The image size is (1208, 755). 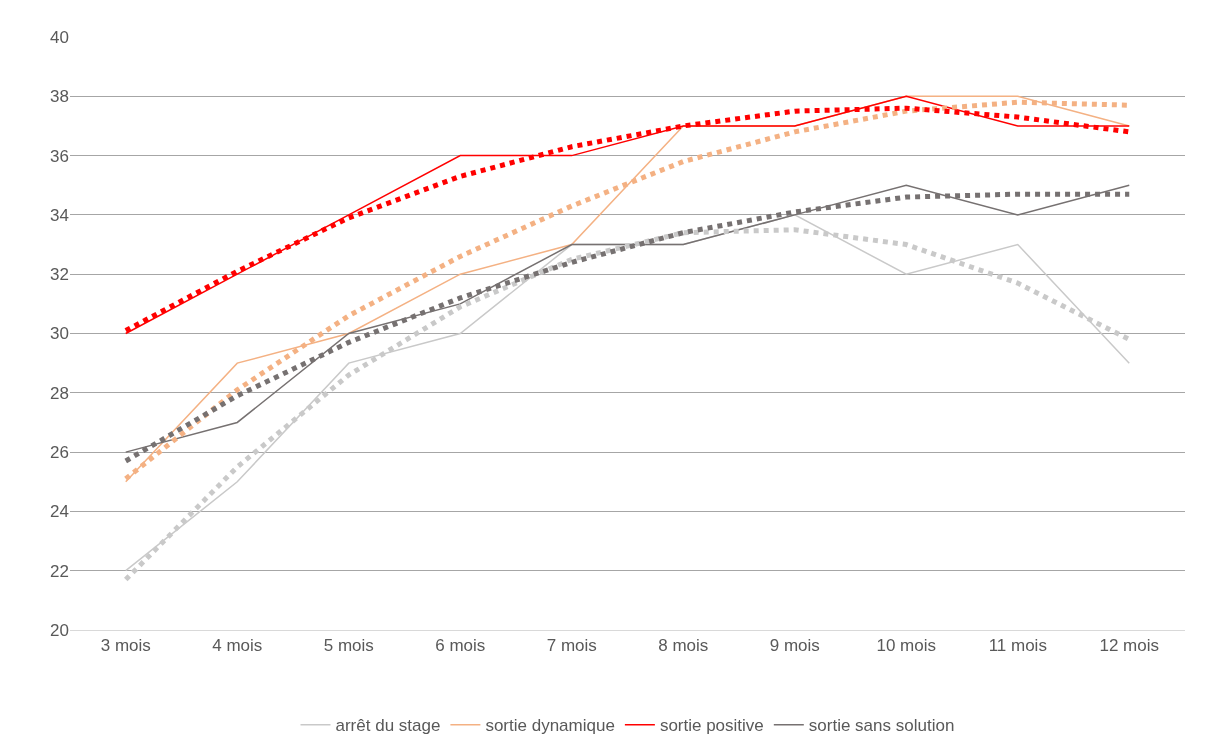 What do you see at coordinates (59, 334) in the screenshot?
I see `y-tick-label: 30` at bounding box center [59, 334].